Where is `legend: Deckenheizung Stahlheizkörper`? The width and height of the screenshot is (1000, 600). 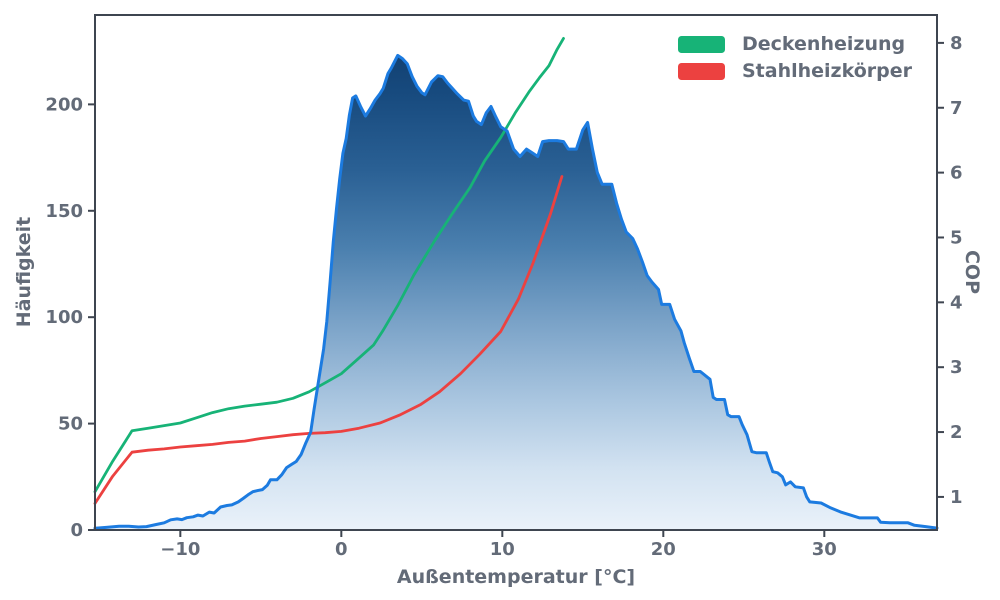
legend: Deckenheizung Stahlheizkörper is located at coordinates (795, 58).